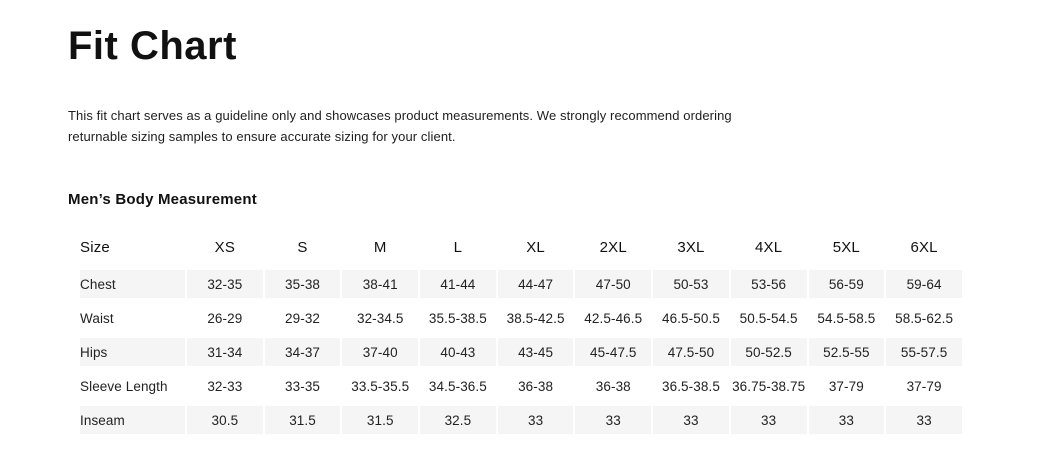 The height and width of the screenshot is (457, 1038). What do you see at coordinates (162, 199) in the screenshot?
I see `section-title: Men’s Body Measurement` at bounding box center [162, 199].